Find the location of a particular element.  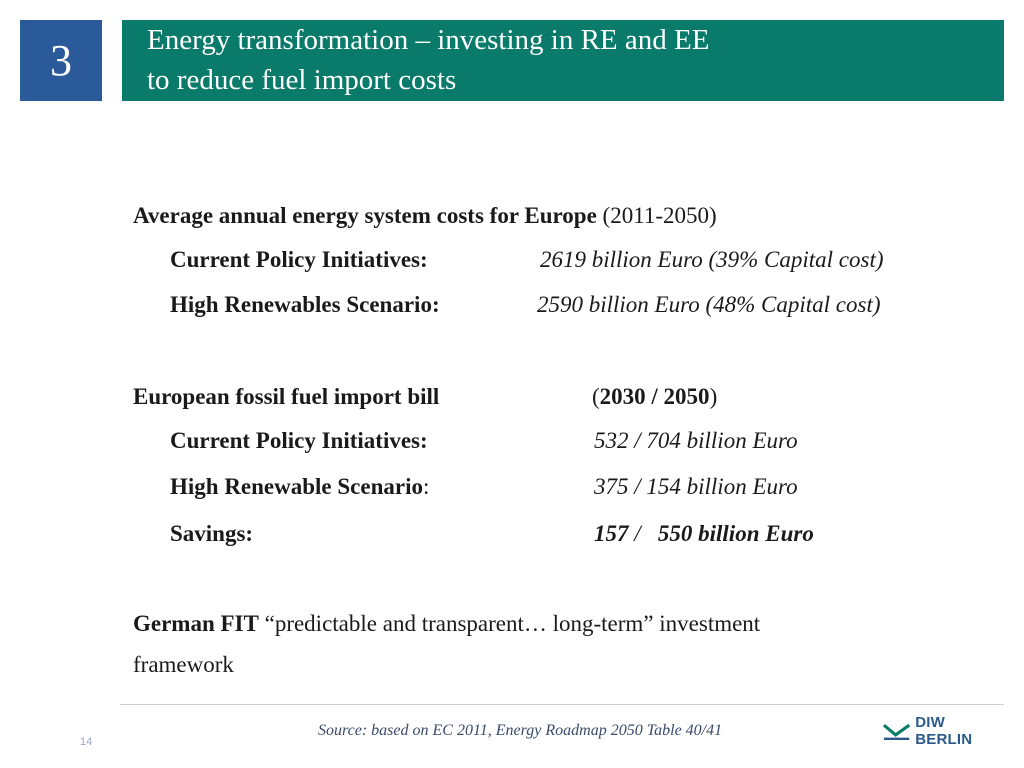

imports-hrs-colon: : is located at coordinates (426, 486).